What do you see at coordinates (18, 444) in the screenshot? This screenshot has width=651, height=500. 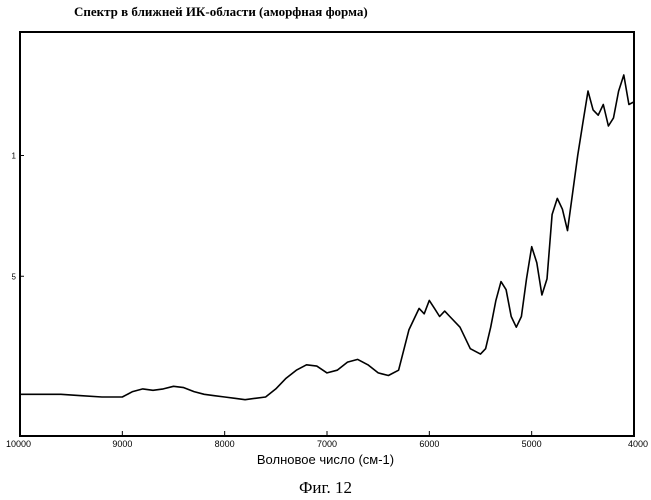 I see `x-tick-label: 10000` at bounding box center [18, 444].